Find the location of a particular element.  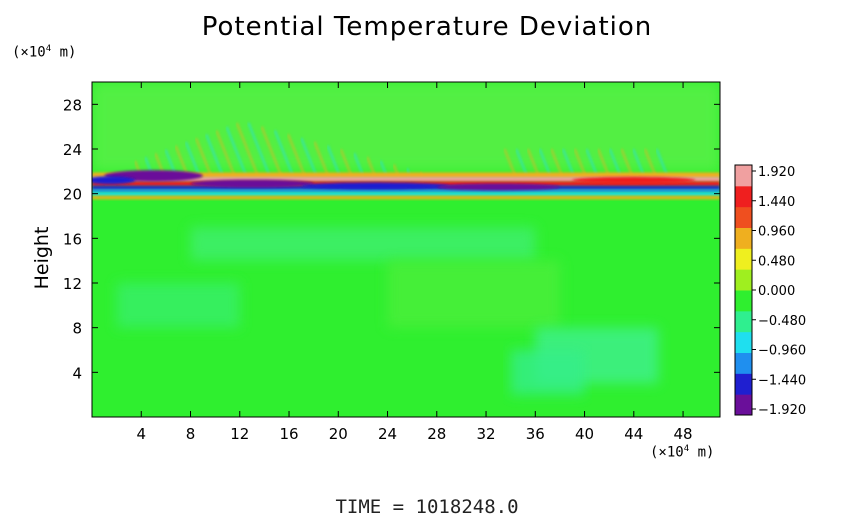

x-tick-label: 8 is located at coordinates (191, 434).